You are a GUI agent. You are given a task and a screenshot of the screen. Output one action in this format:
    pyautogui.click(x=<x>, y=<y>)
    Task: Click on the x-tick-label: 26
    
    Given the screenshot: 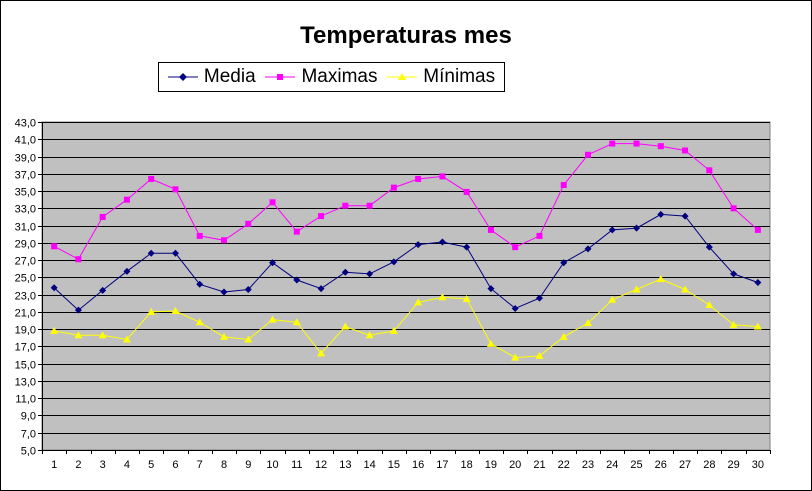 What is the action you would take?
    pyautogui.click(x=661, y=465)
    